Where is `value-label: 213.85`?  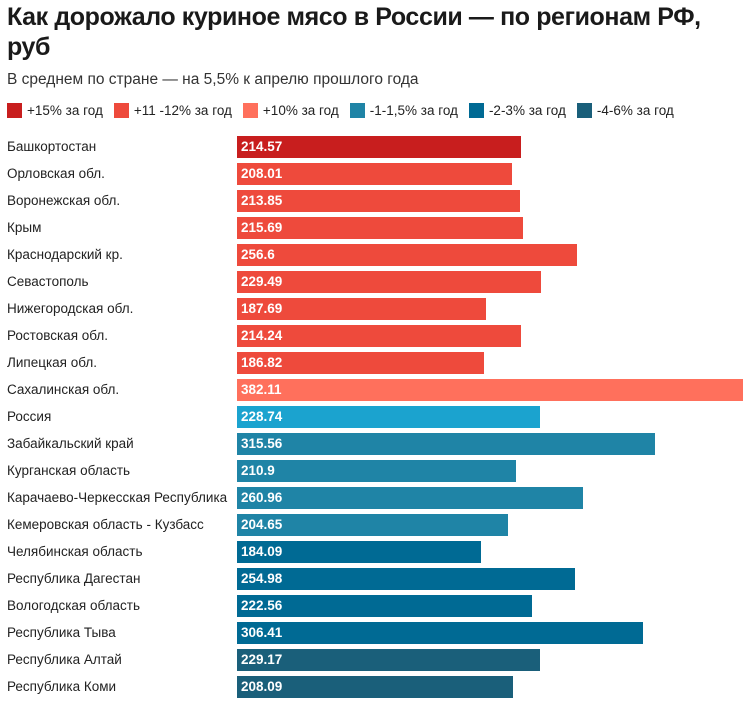
value-label: 213.85 is located at coordinates (262, 200).